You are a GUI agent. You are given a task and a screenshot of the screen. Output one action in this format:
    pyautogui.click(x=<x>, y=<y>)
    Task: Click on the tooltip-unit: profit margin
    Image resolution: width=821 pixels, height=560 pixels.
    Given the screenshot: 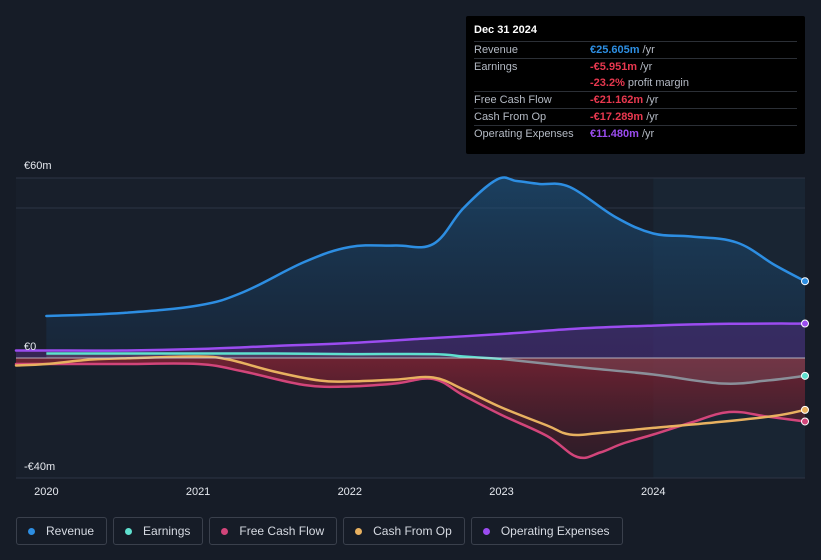 What is the action you would take?
    pyautogui.click(x=658, y=83)
    